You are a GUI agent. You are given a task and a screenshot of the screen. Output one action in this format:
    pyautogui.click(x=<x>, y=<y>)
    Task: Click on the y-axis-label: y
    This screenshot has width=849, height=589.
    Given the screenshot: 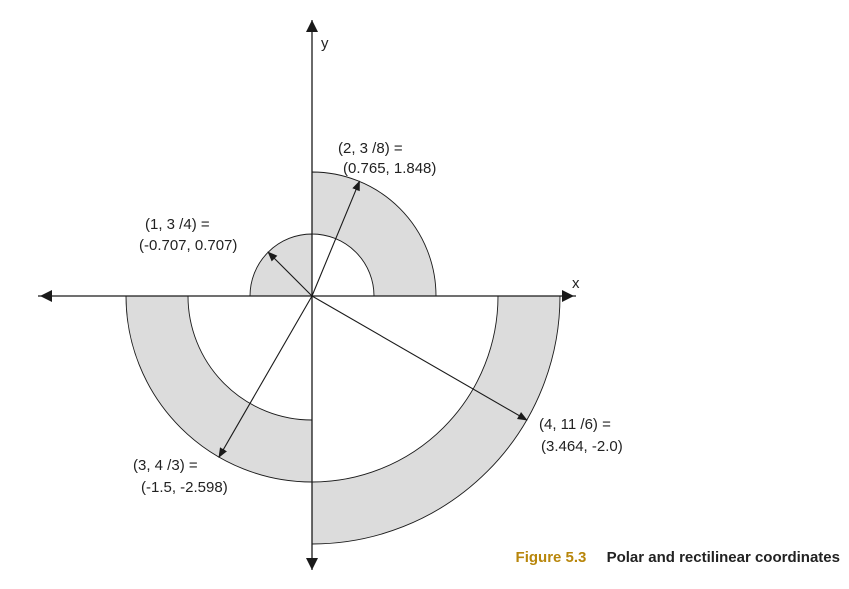 What is the action you would take?
    pyautogui.click(x=325, y=43)
    